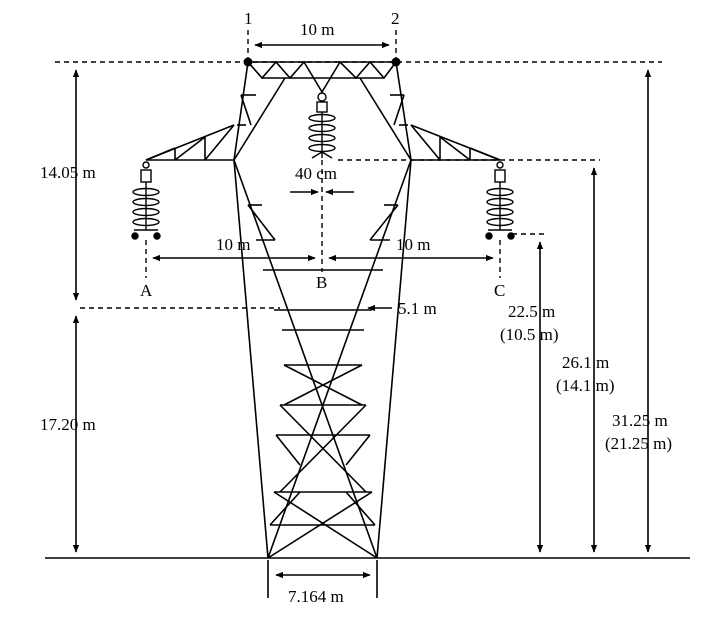 Image resolution: width=724 pixels, height=623 pixels. What do you see at coordinates (68, 172) in the screenshot?
I see `upper-height-label: 14.05 m` at bounding box center [68, 172].